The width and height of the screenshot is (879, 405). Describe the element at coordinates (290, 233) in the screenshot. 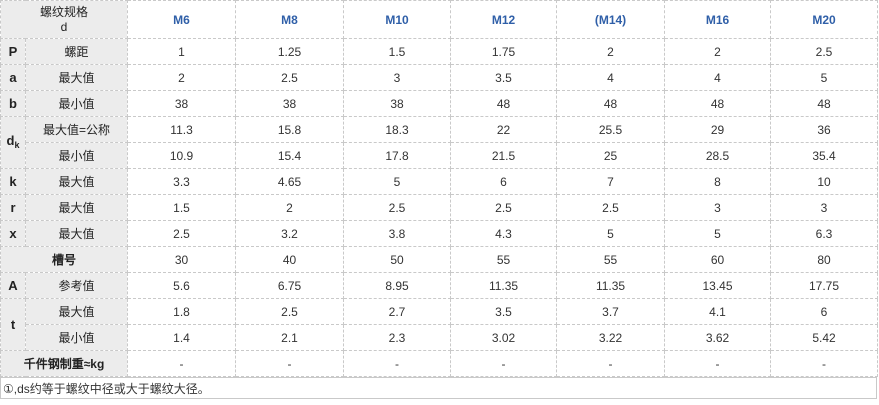

I see `cell-value: 3.2` at that location.